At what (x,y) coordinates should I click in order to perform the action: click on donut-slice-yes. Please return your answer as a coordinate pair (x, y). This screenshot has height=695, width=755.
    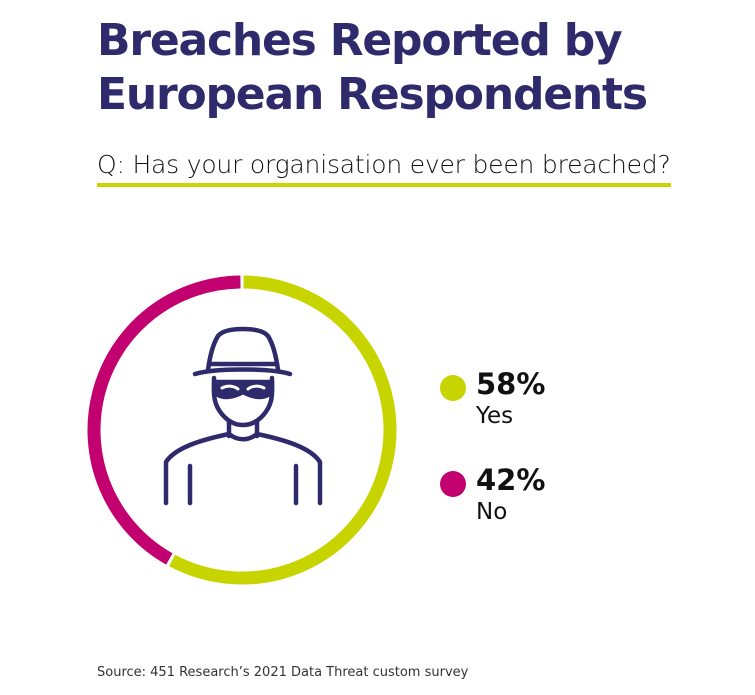
    Looking at the image, I should click on (283, 430).